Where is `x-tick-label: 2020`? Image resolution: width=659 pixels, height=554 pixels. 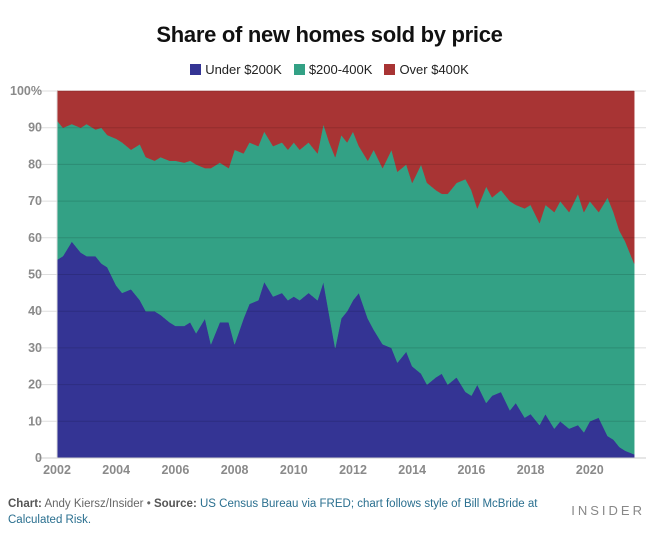
x-tick-label: 2020 is located at coordinates (590, 470).